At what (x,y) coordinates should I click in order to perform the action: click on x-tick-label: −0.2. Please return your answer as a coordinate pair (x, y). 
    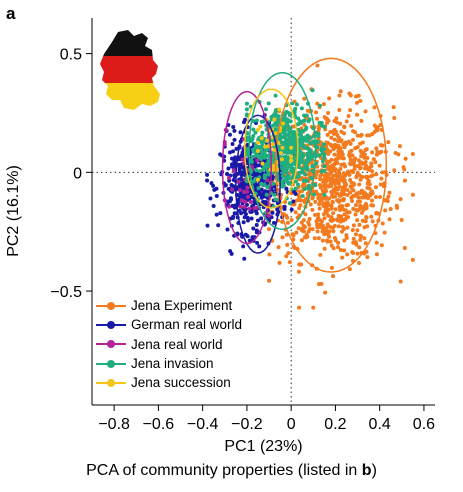
    Looking at the image, I should click on (247, 424).